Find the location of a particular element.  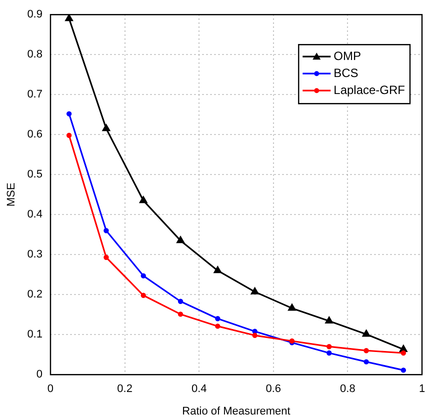

x-tick-label: 0 is located at coordinates (50, 389).